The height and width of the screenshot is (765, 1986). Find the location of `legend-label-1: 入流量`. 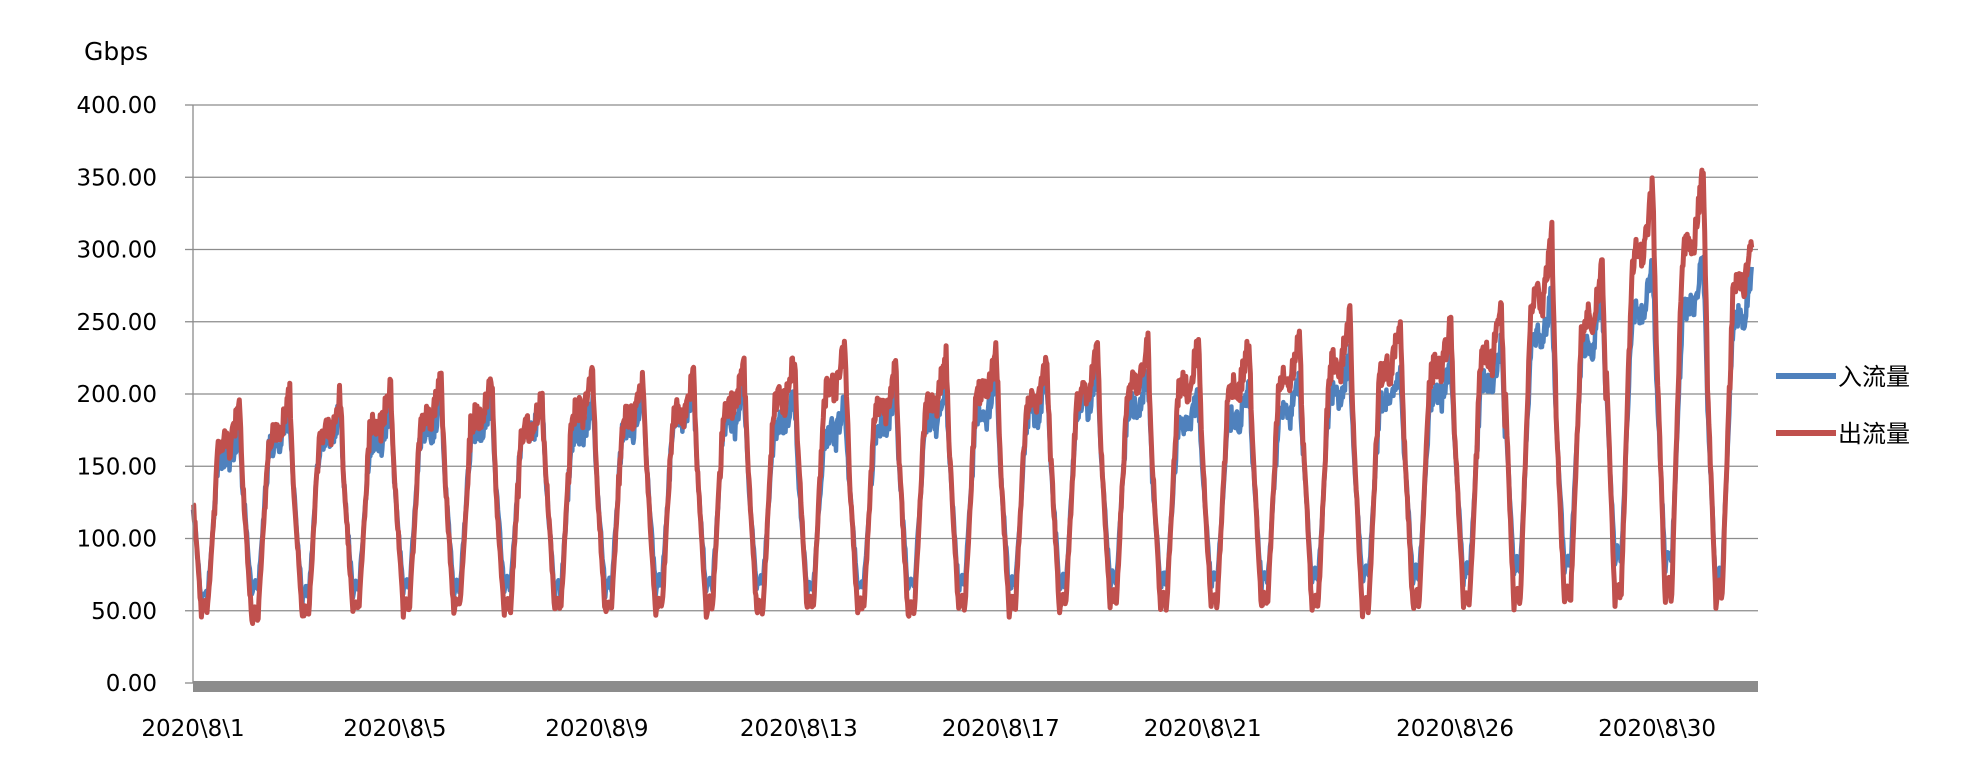

legend-label-1: 入流量 is located at coordinates (1874, 377).